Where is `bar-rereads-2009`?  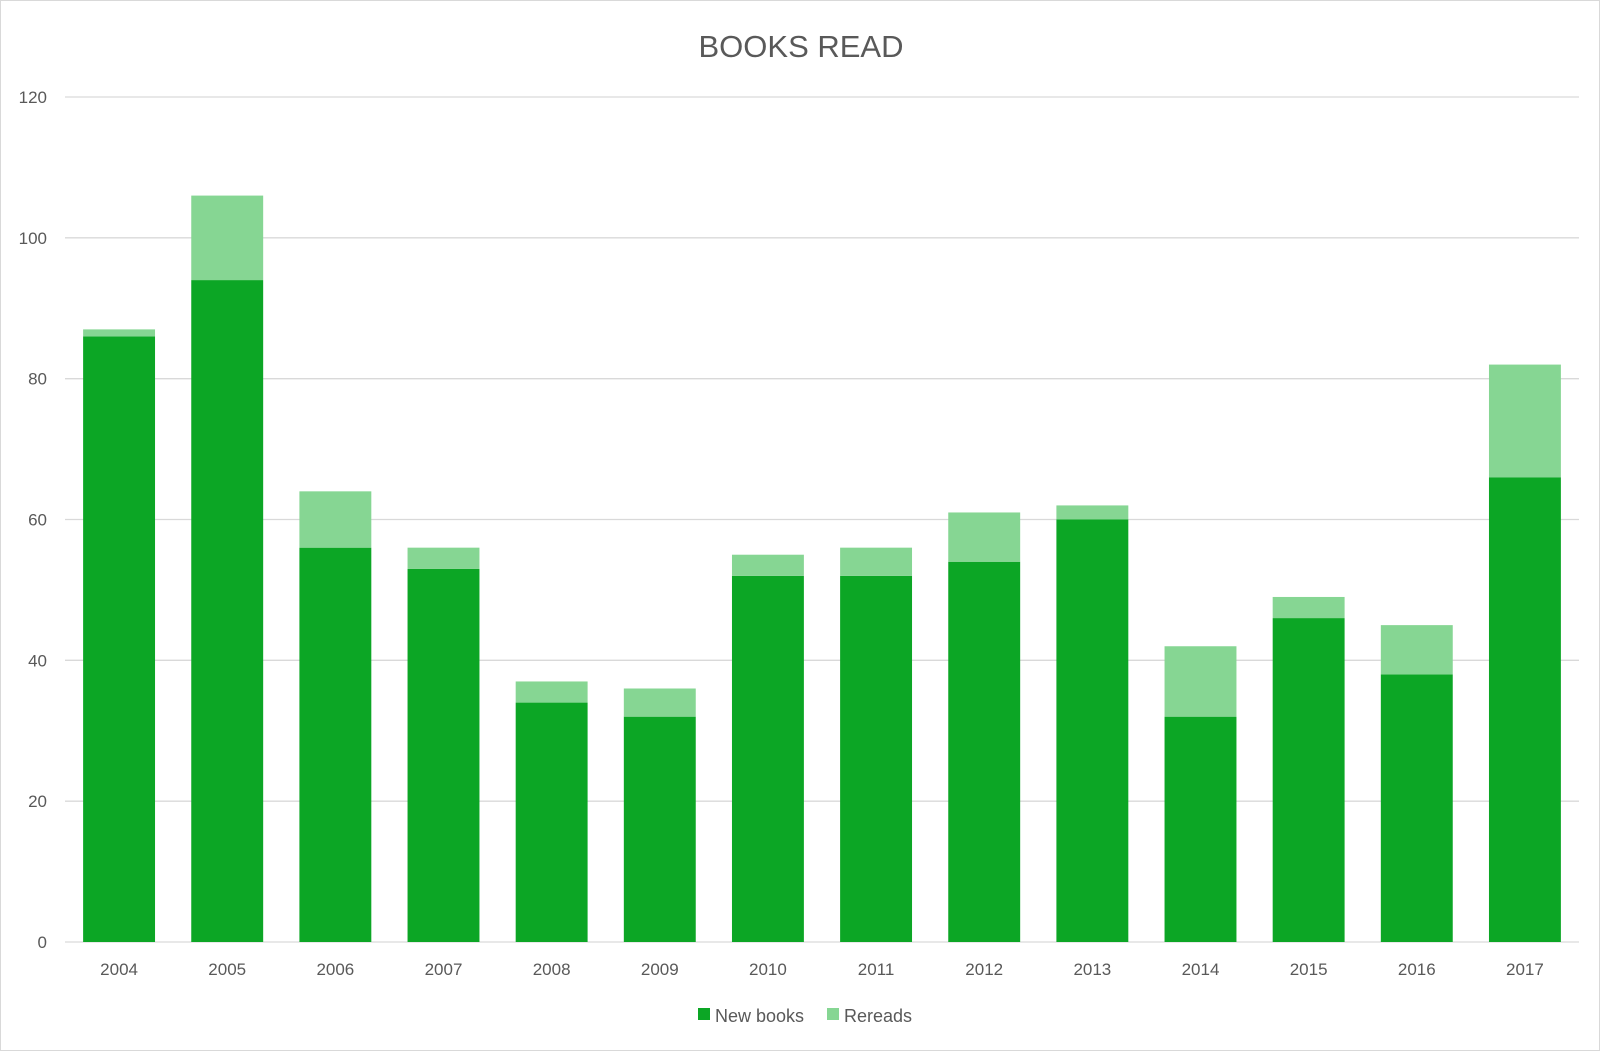 bar-rereads-2009 is located at coordinates (659, 702).